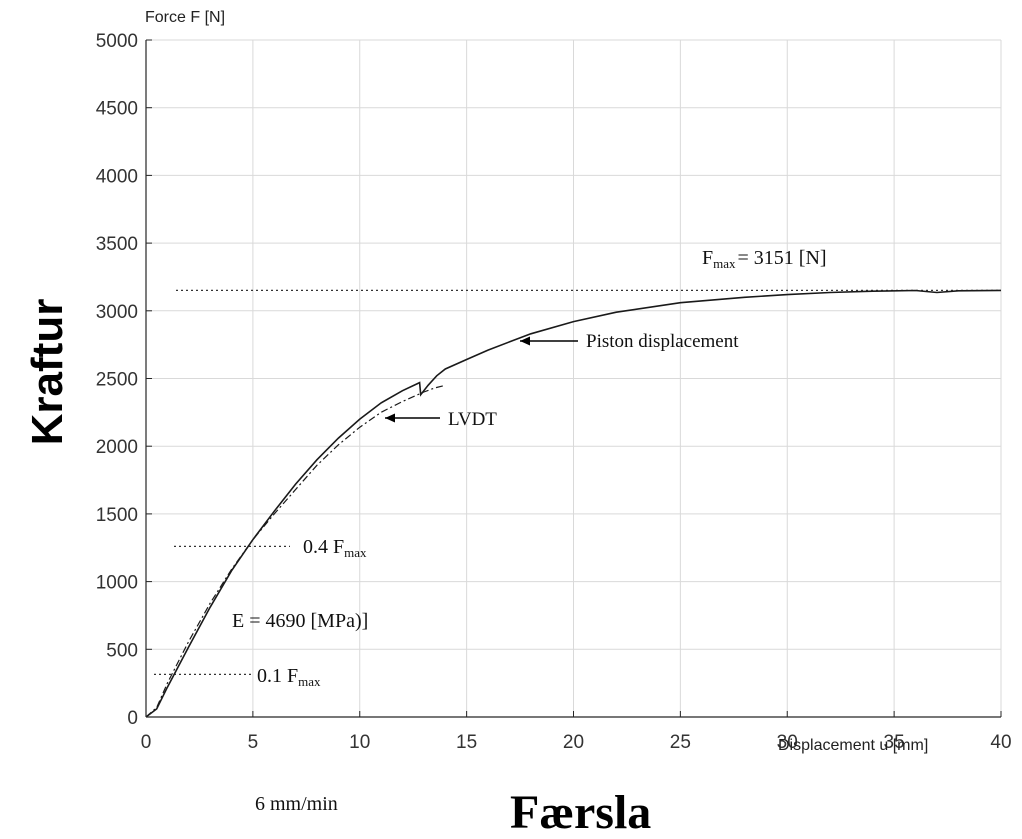  Describe the element at coordinates (117, 109) in the screenshot. I see `y-tick-label: 4500` at that location.